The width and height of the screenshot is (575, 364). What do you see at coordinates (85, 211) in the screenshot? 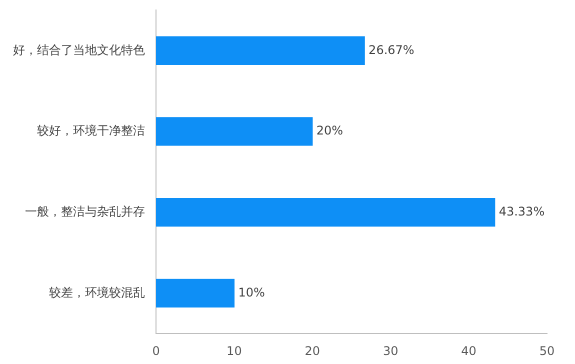
I see `y-tick-label: 一般，整洁与杂乱并存` at bounding box center [85, 211].